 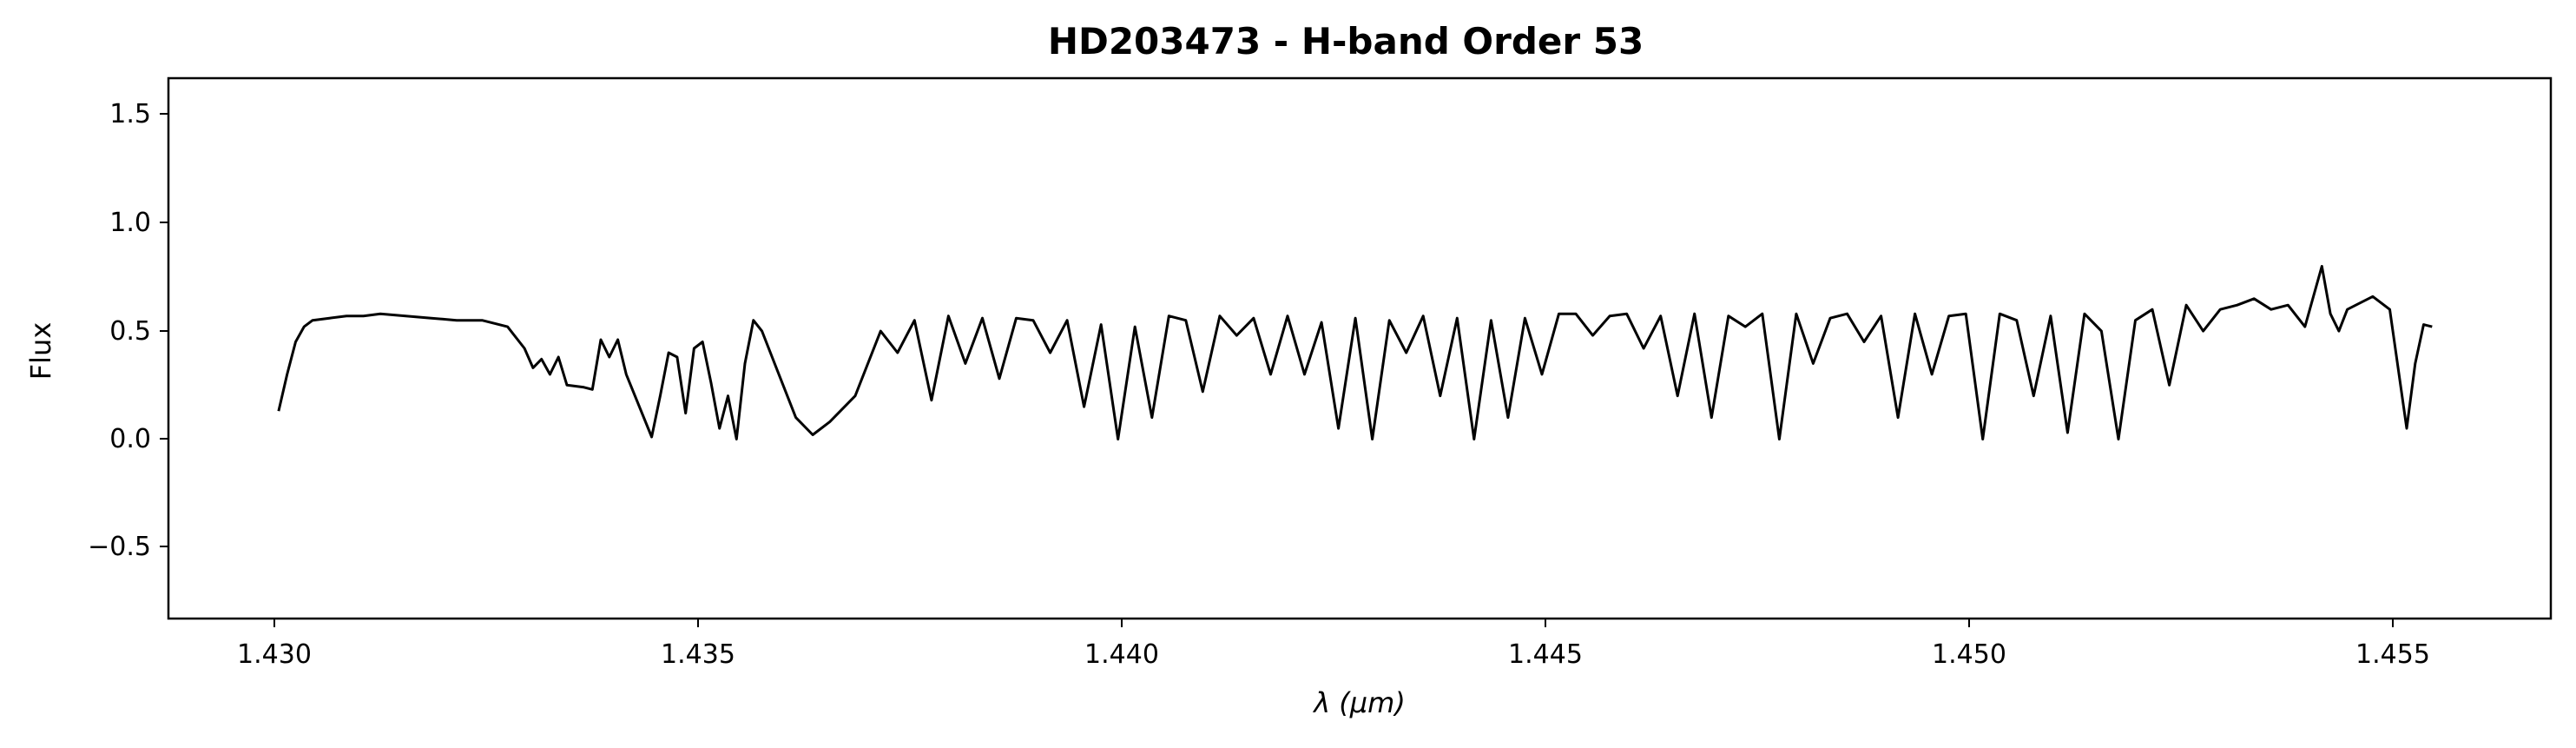 I want to click on y-tick-label: 1.5, so click(x=130, y=114).